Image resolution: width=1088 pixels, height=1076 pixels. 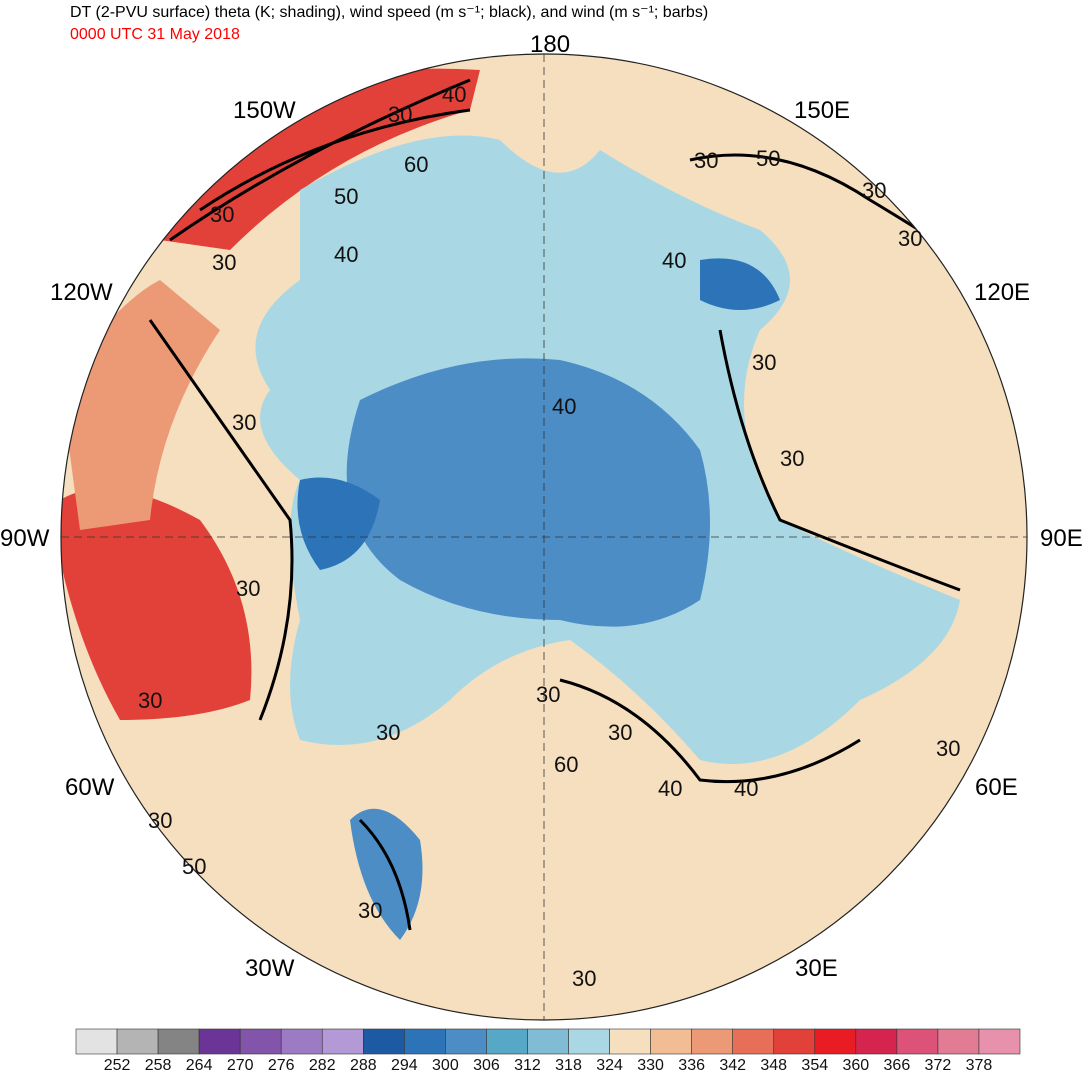 What do you see at coordinates (338, 523) in the screenshot?
I see `deep-cold-region-west` at bounding box center [338, 523].